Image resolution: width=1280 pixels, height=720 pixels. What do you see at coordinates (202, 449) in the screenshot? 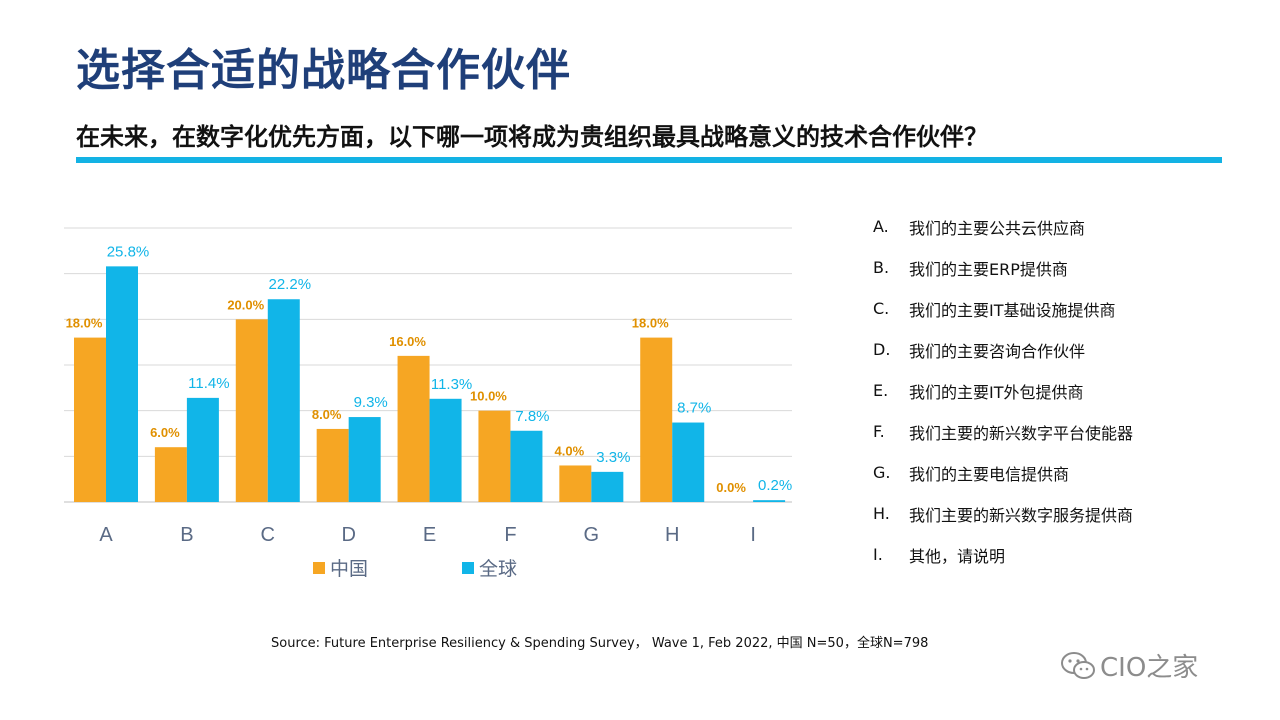
I see `bar-global-b` at bounding box center [202, 449].